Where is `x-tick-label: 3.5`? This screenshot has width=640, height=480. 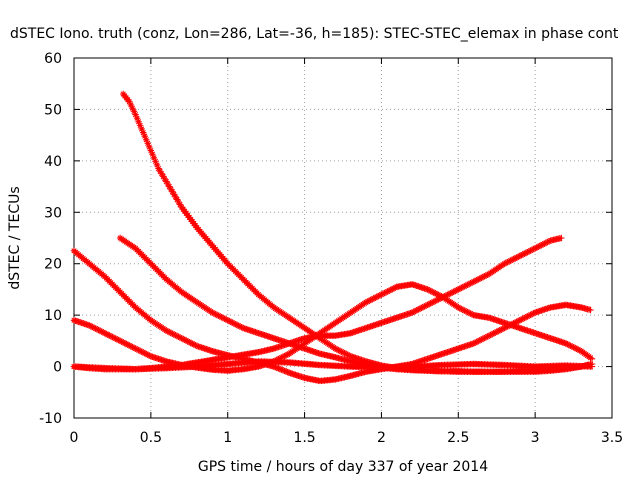
x-tick-label: 3.5 is located at coordinates (612, 438).